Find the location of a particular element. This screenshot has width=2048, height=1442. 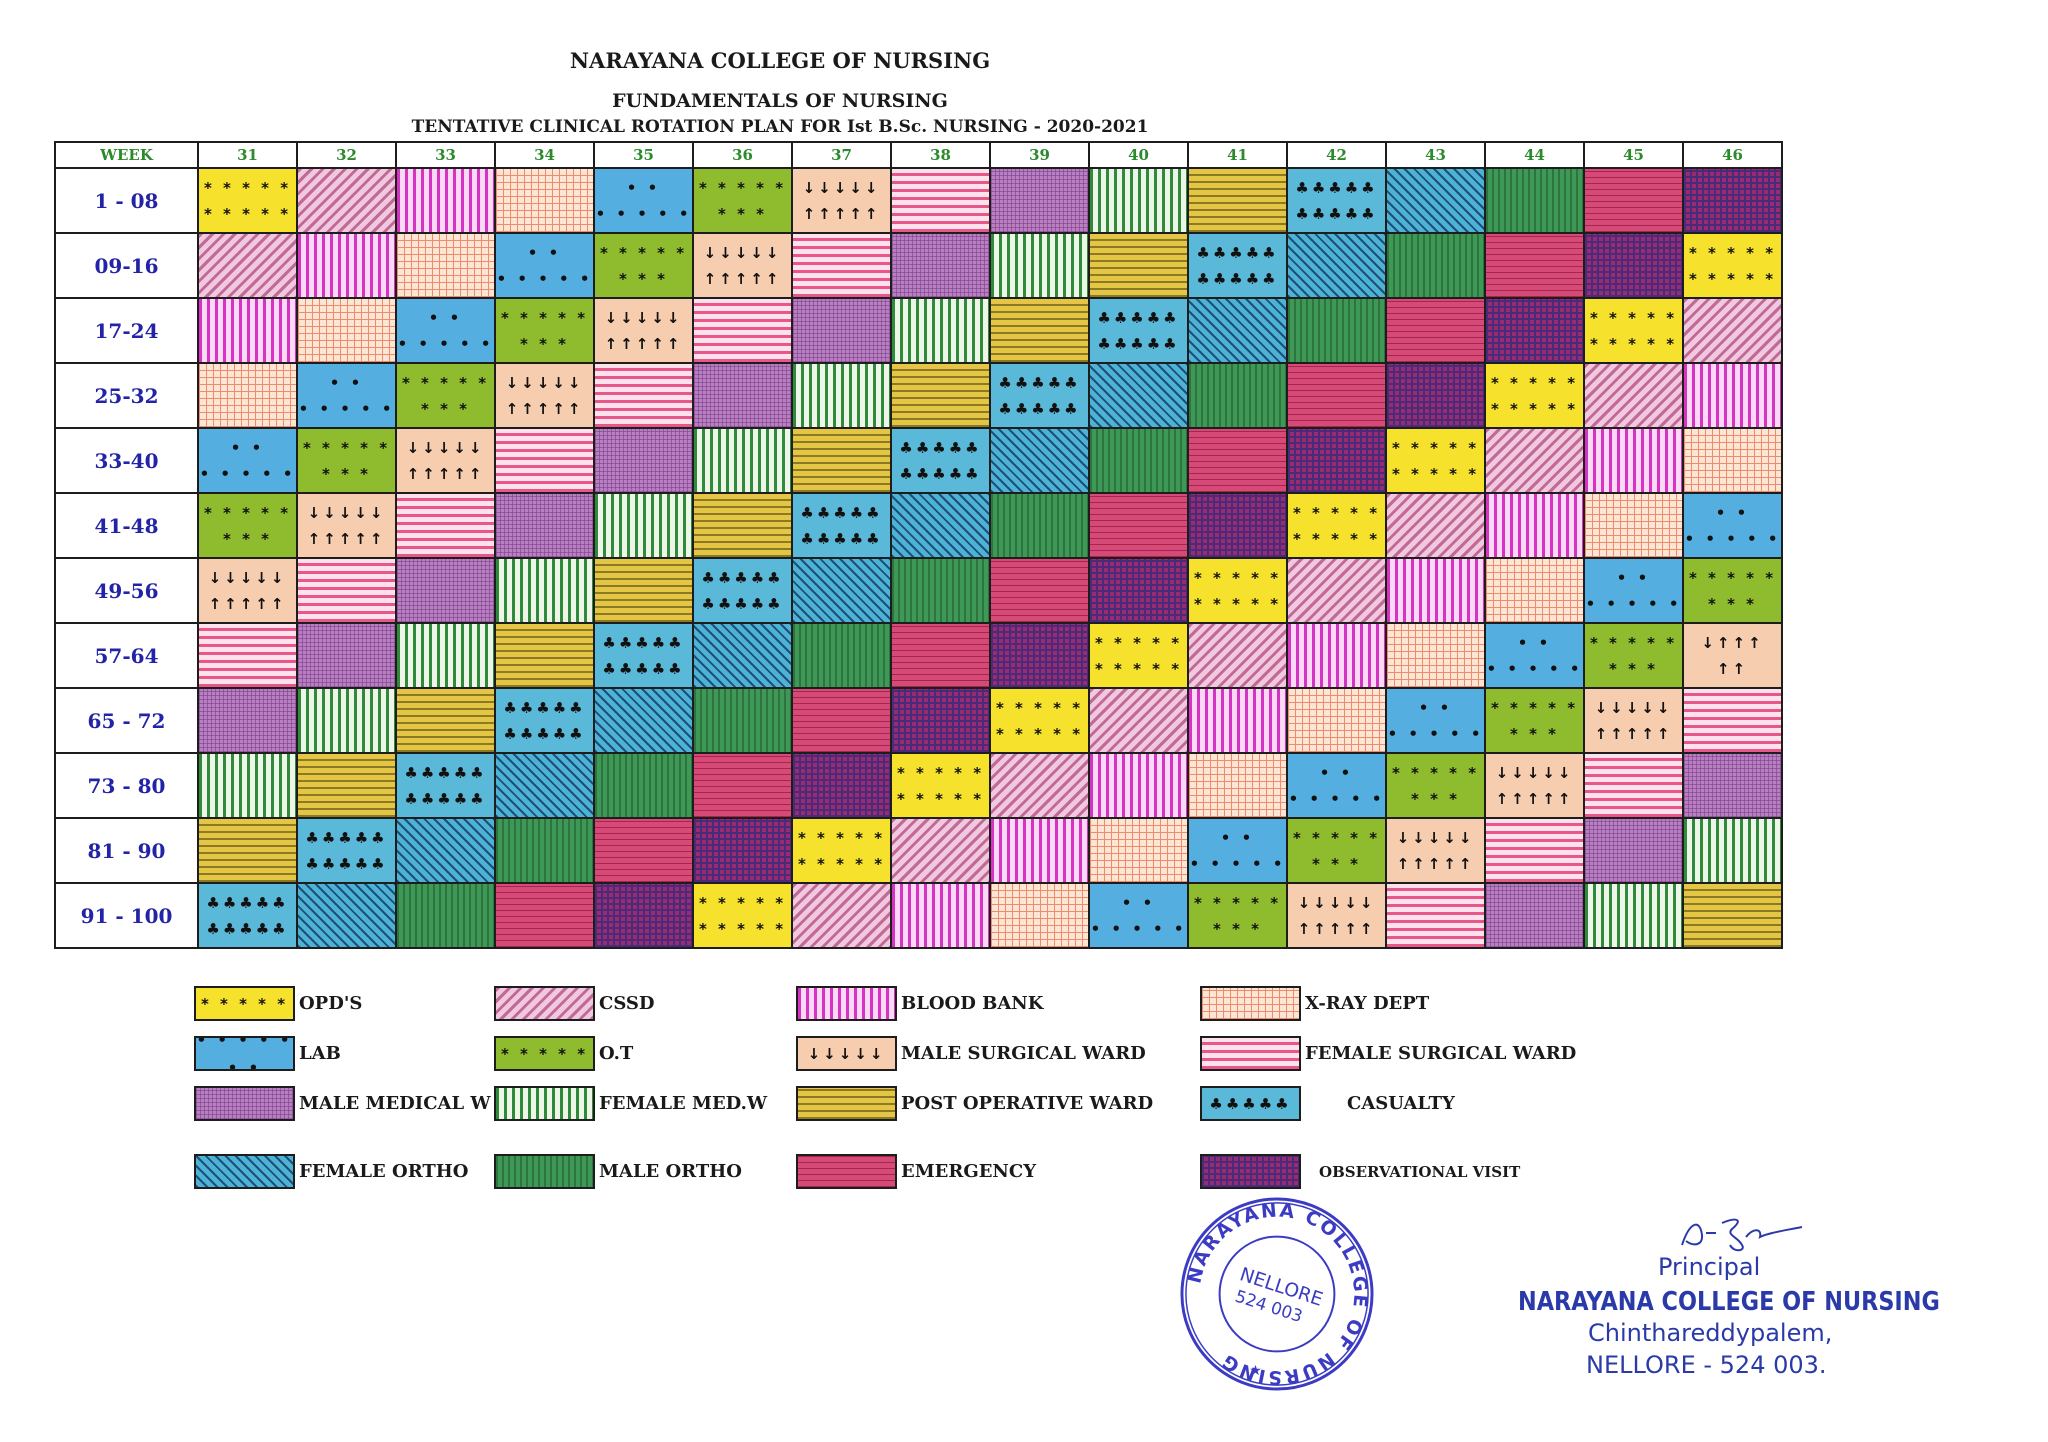

legend-item-opd: * * * * * OPD'S is located at coordinates (278, 1003).